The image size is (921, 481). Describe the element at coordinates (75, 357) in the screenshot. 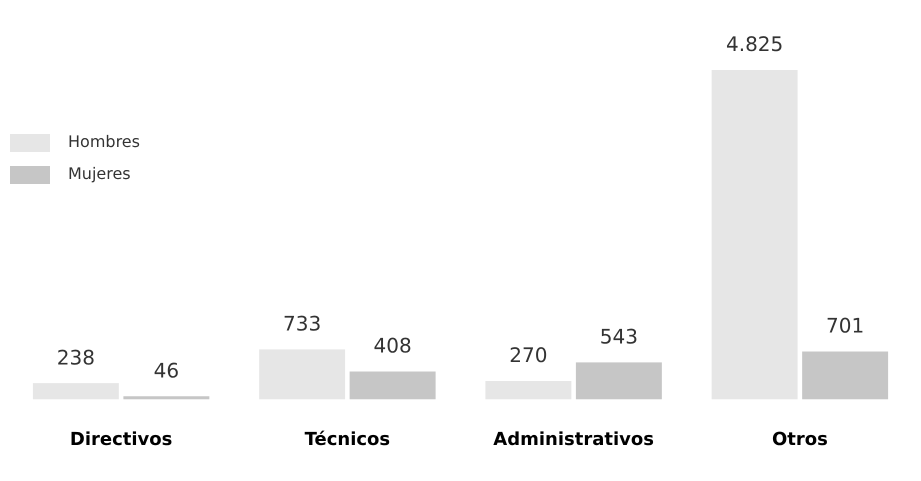

I see `data-label: 238` at that location.